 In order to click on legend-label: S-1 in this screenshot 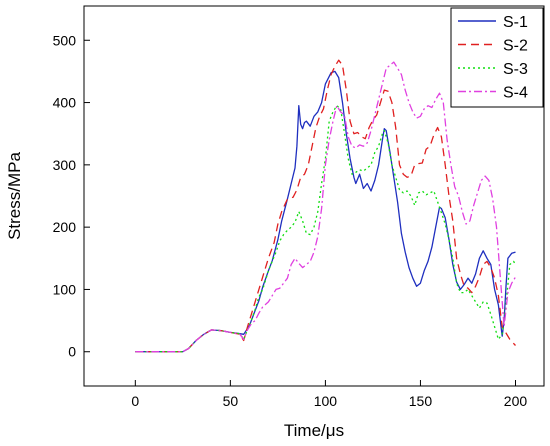, I will do `click(515, 22)`.